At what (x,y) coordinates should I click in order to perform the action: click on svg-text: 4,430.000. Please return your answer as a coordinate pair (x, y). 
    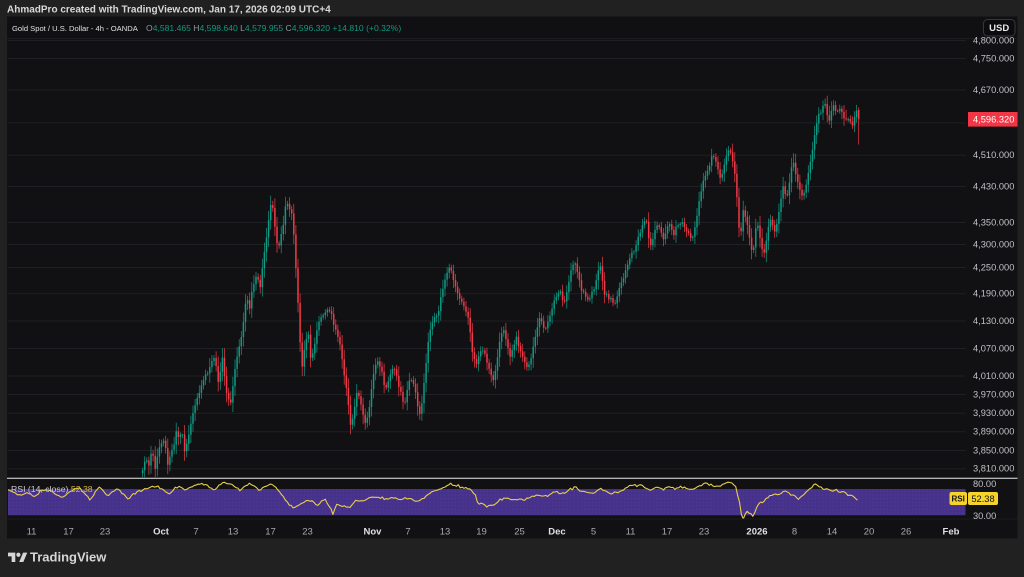
    Looking at the image, I should click on (993, 186).